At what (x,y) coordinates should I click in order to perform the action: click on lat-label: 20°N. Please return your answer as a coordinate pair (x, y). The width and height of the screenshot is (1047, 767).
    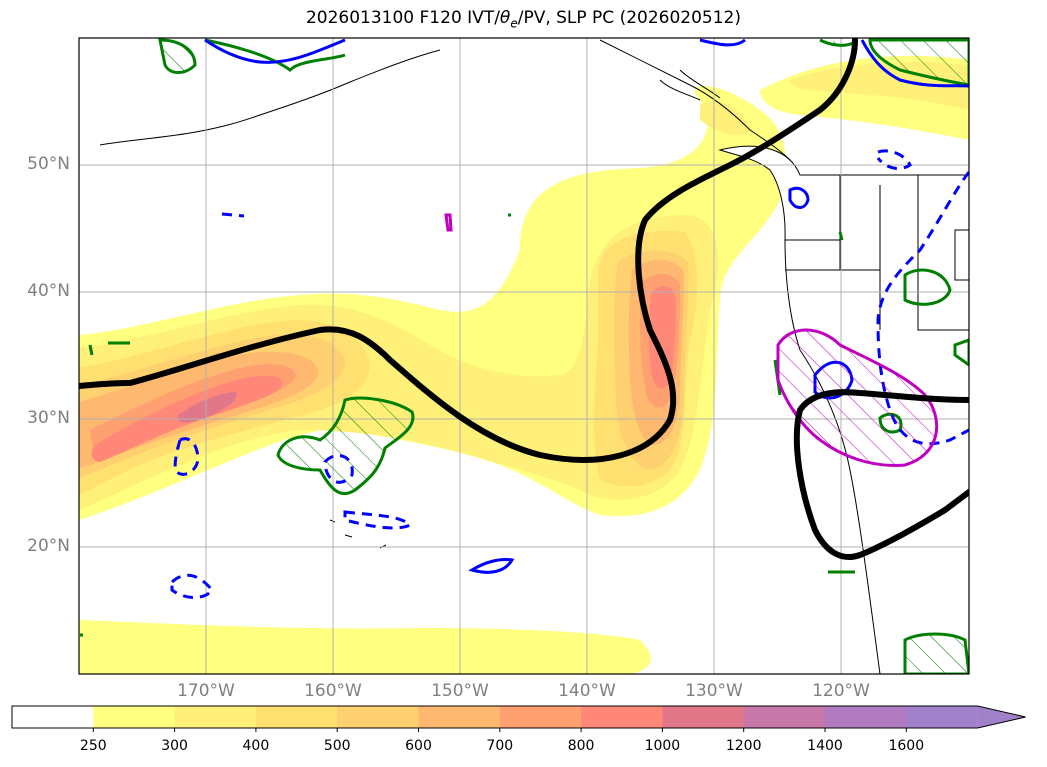
    Looking at the image, I should click on (48, 546).